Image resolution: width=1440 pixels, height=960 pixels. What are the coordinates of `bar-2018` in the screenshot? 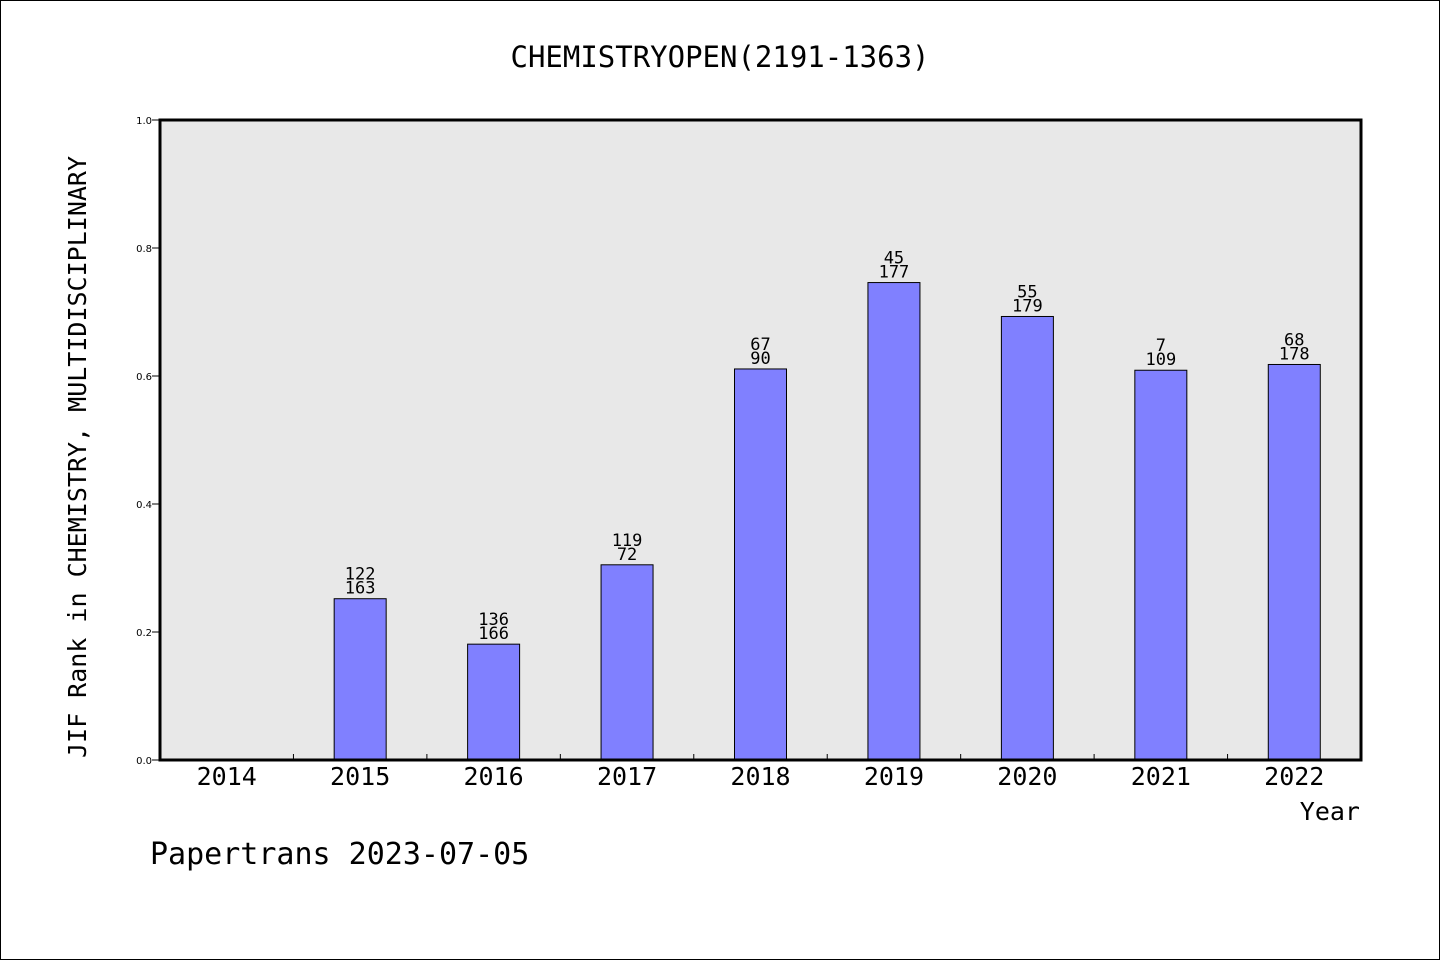 It's located at (760, 564).